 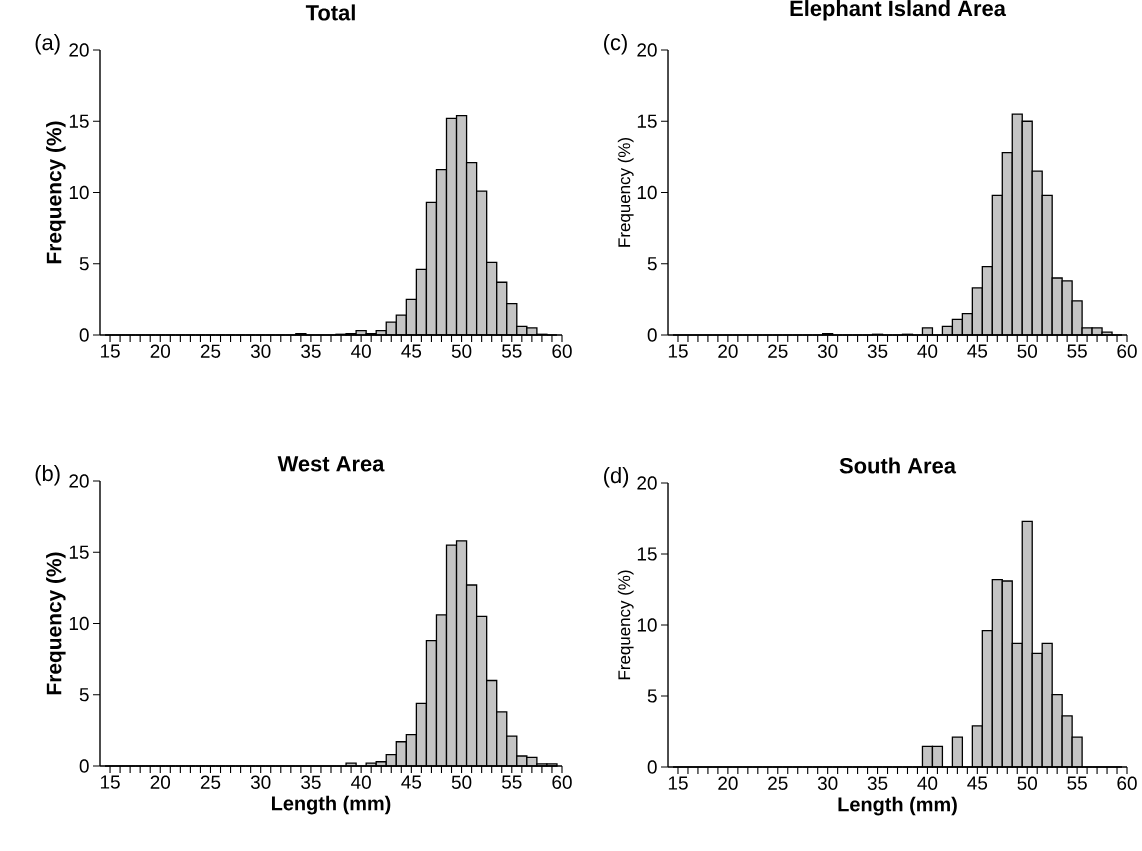 I want to click on chart-title: West Area, so click(x=331, y=464).